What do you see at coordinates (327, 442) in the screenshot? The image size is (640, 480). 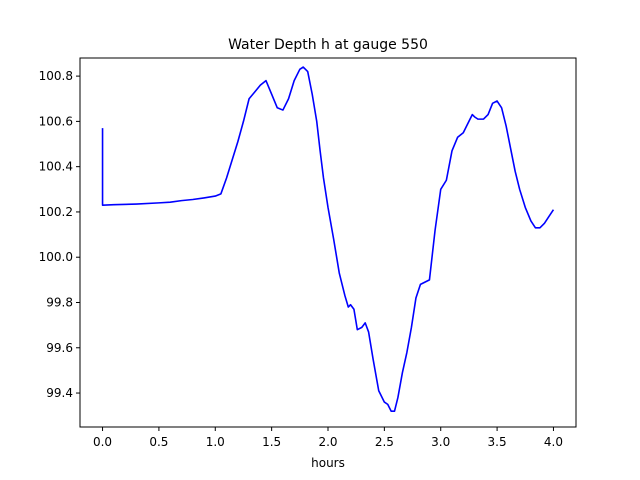 I see `x-tick-label: 2.0` at bounding box center [327, 442].